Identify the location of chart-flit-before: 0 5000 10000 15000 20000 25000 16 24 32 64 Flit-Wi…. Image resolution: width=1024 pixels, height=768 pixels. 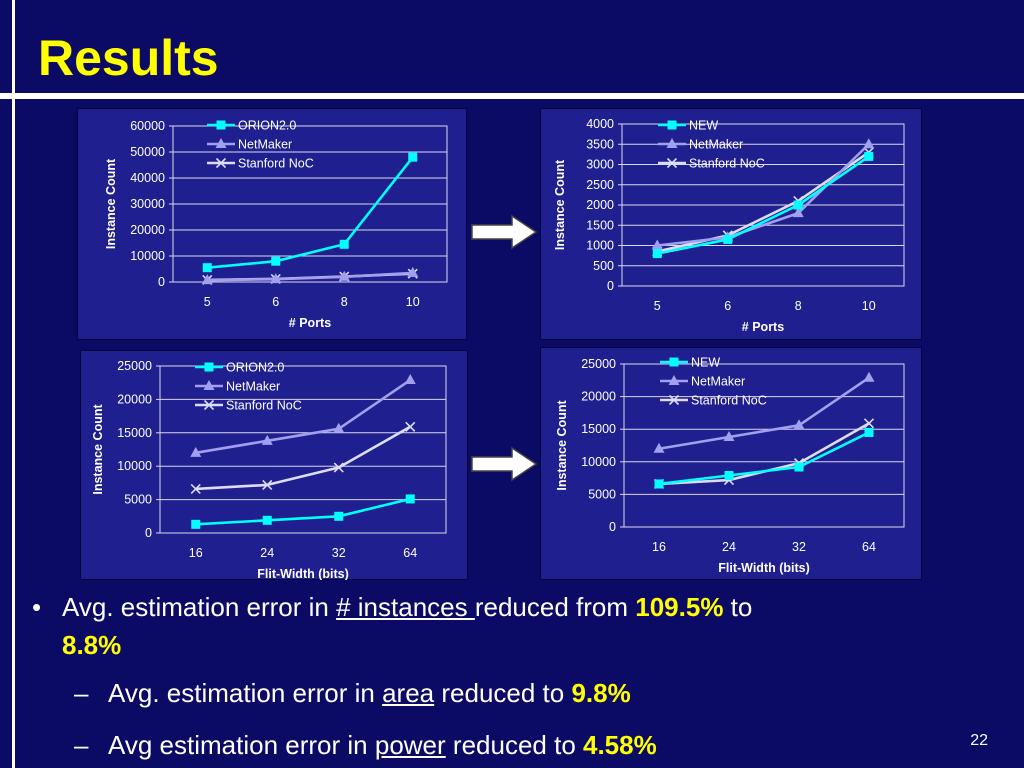
(274, 465).